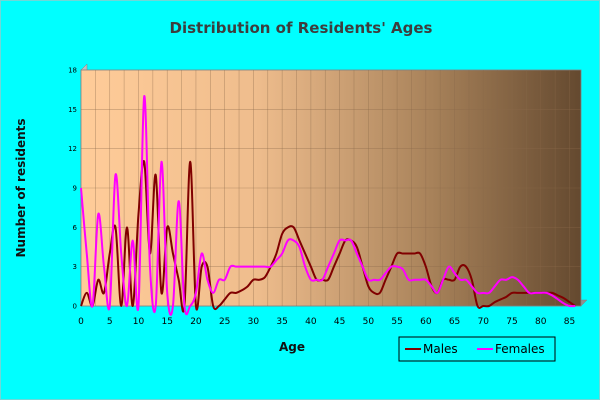 Image resolution: width=600 pixels, height=401 pixels. What do you see at coordinates (21, 187) in the screenshot?
I see `y-axis-label: Number of residents` at bounding box center [21, 187].